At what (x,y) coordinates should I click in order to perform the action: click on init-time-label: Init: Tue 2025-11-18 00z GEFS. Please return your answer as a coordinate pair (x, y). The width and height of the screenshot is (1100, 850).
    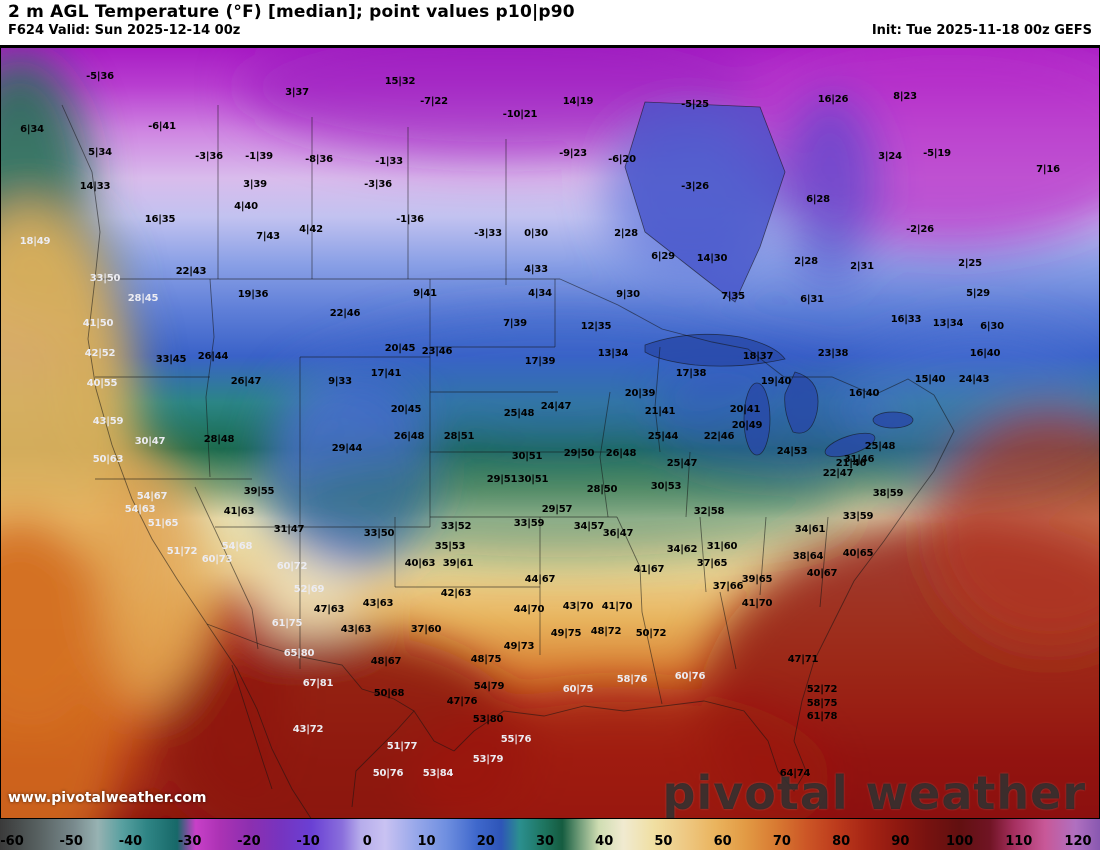
    Looking at the image, I should click on (981, 30).